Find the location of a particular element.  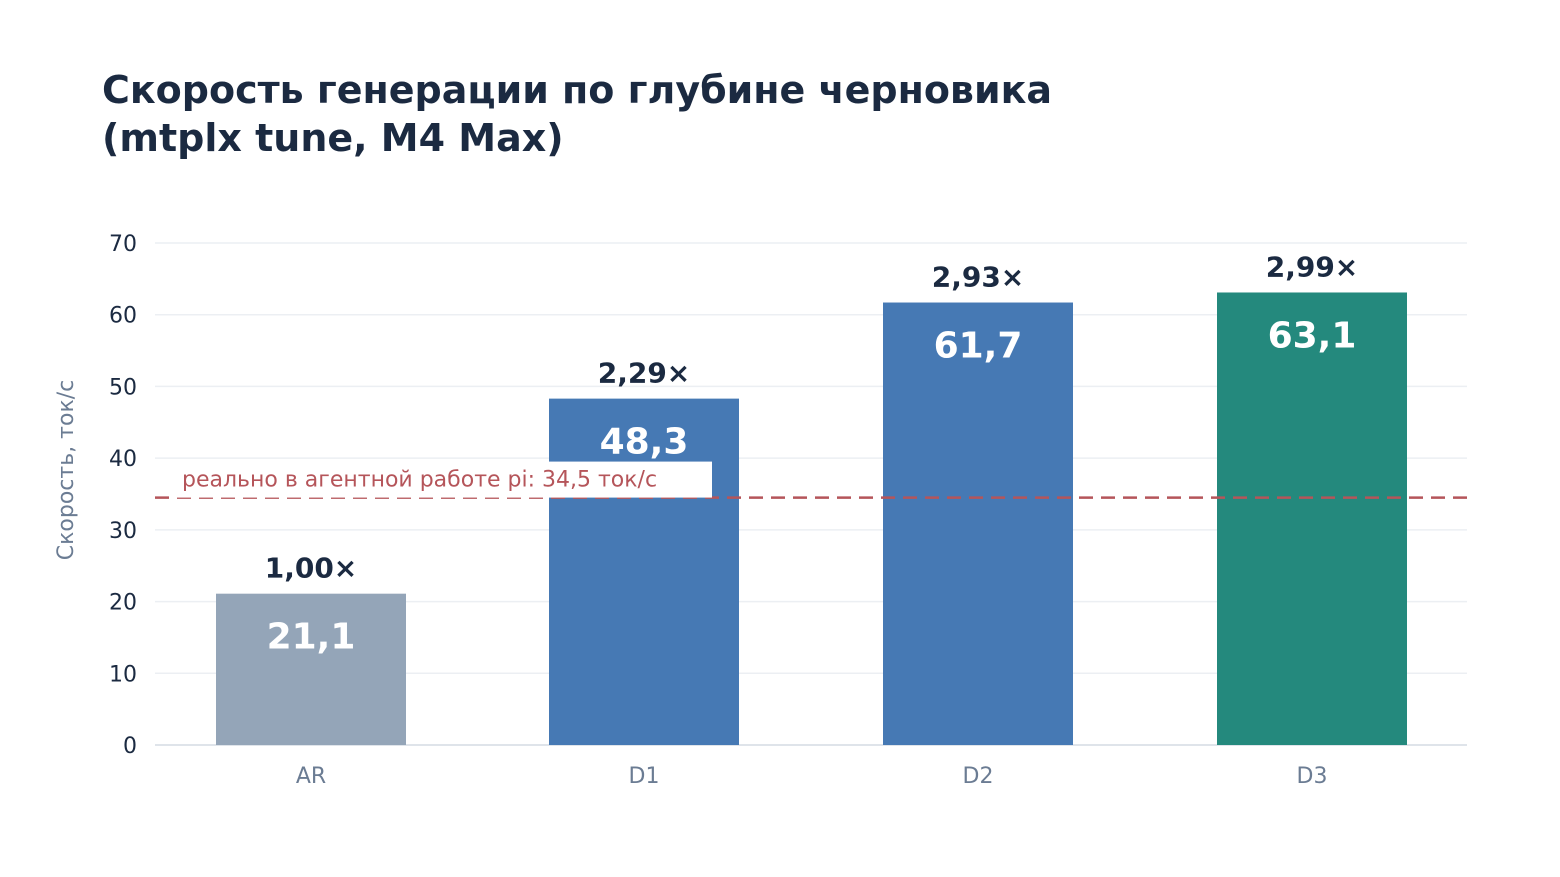

y-tick-label: 10 is located at coordinates (123, 674).